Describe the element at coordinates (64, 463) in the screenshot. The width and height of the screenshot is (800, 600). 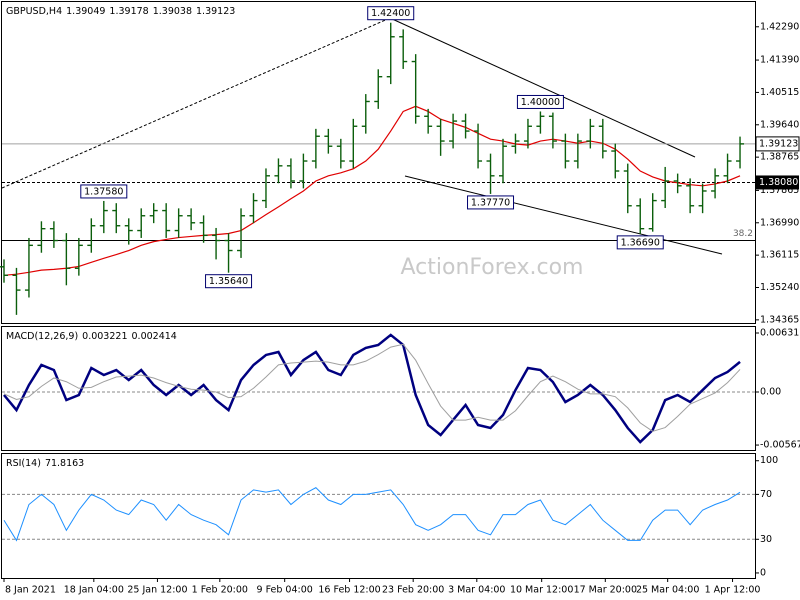
I see `panel-title-value: 71.8163` at that location.